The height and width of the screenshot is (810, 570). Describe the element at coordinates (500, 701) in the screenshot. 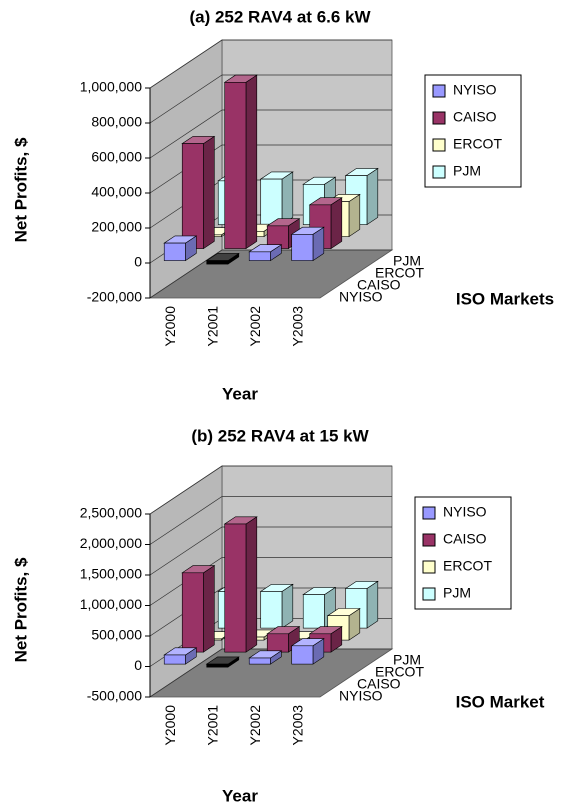

I see `z-axis-title: ISO Market` at that location.